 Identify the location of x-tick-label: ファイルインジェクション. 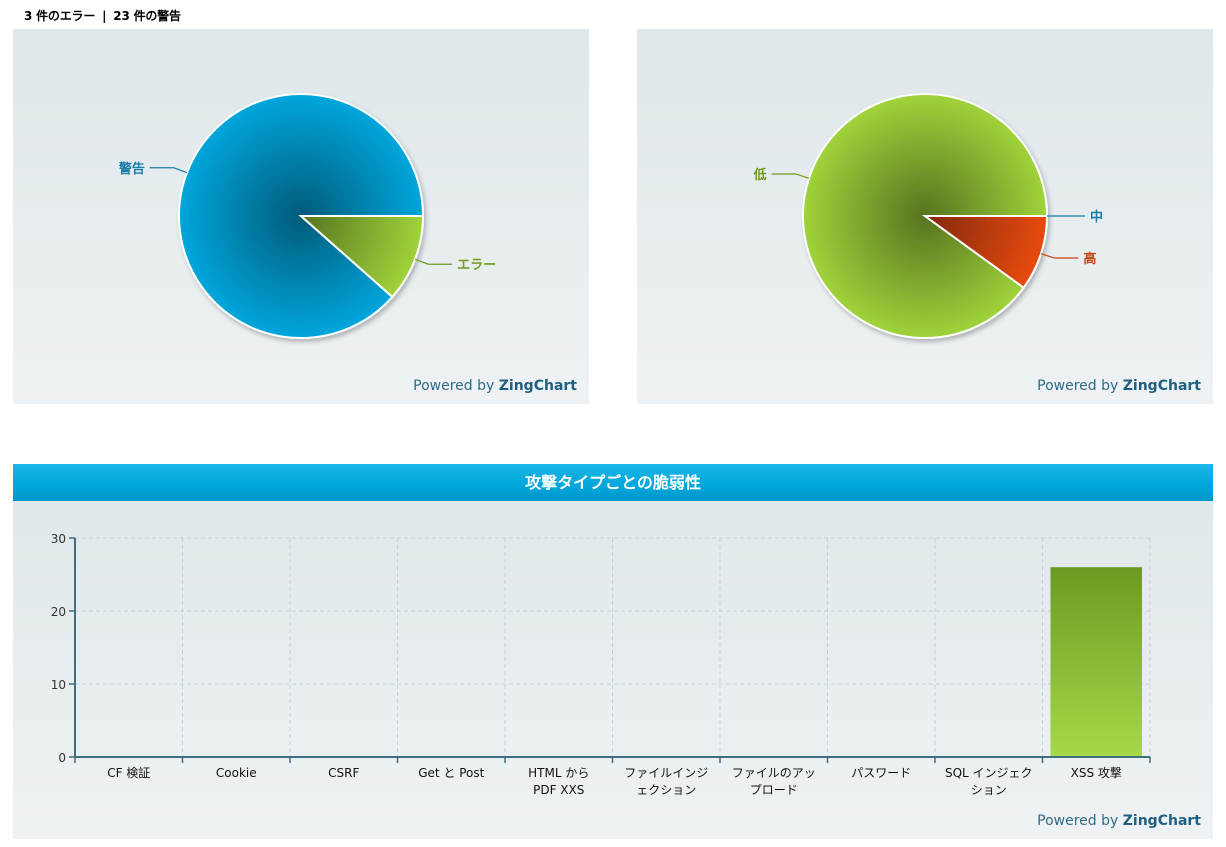
(666, 781).